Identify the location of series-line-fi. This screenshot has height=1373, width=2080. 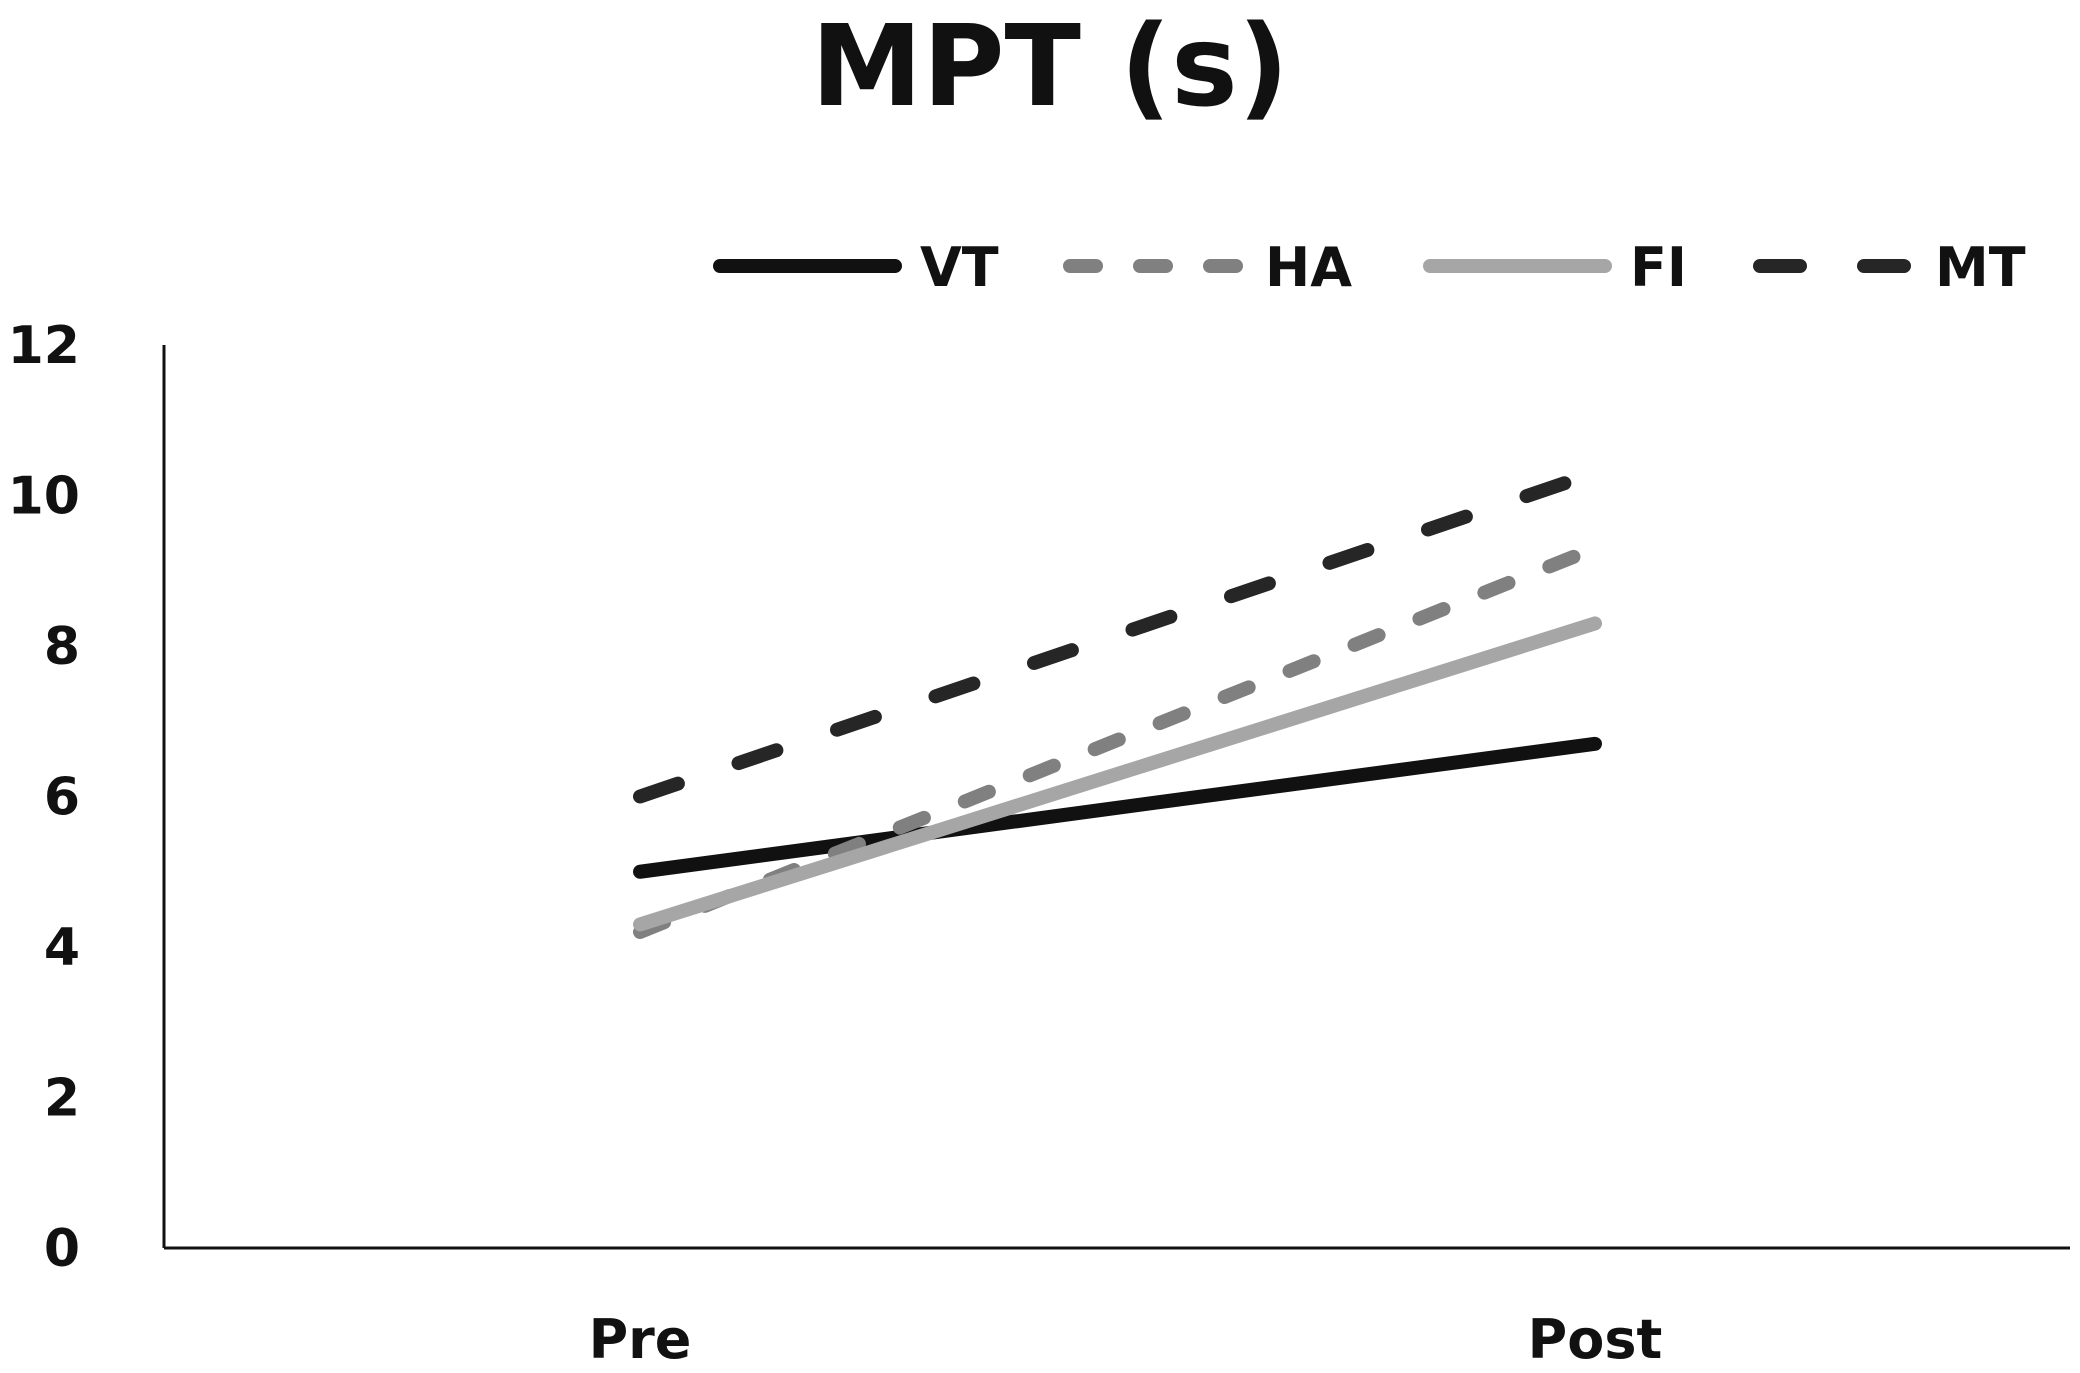
(1117, 774).